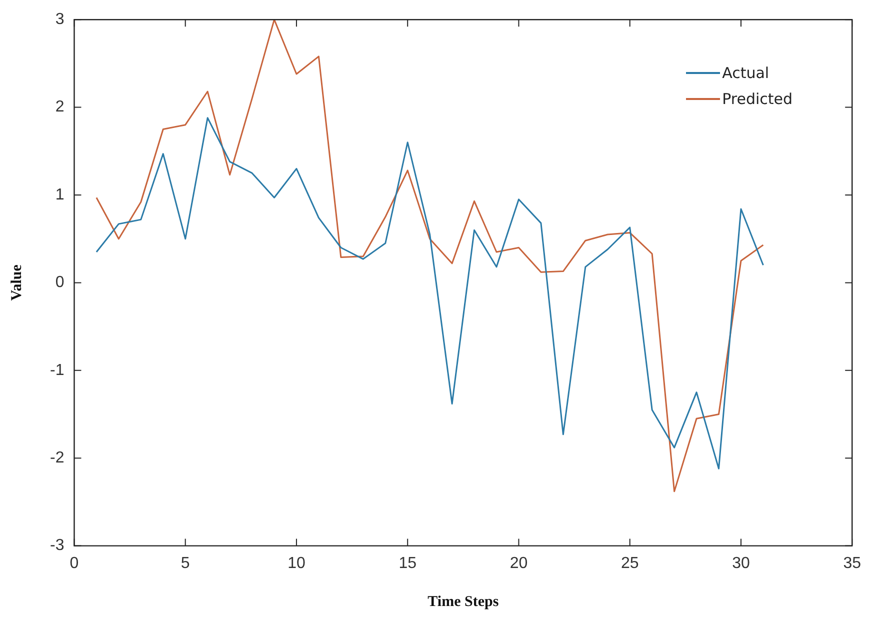 The height and width of the screenshot is (619, 869). I want to click on x-tick-label: 5, so click(185, 563).